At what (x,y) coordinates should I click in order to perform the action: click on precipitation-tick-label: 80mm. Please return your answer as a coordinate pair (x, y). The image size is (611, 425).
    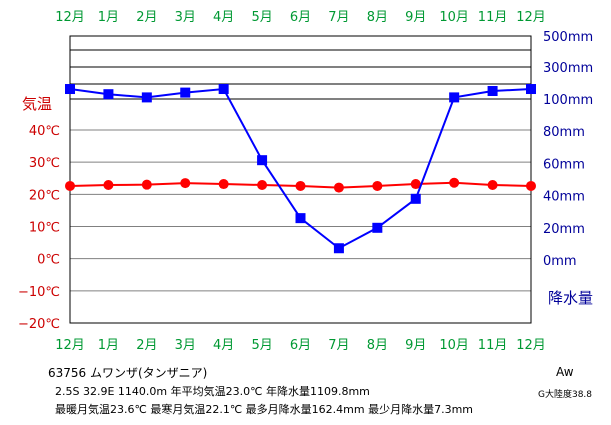
    Looking at the image, I should click on (564, 132).